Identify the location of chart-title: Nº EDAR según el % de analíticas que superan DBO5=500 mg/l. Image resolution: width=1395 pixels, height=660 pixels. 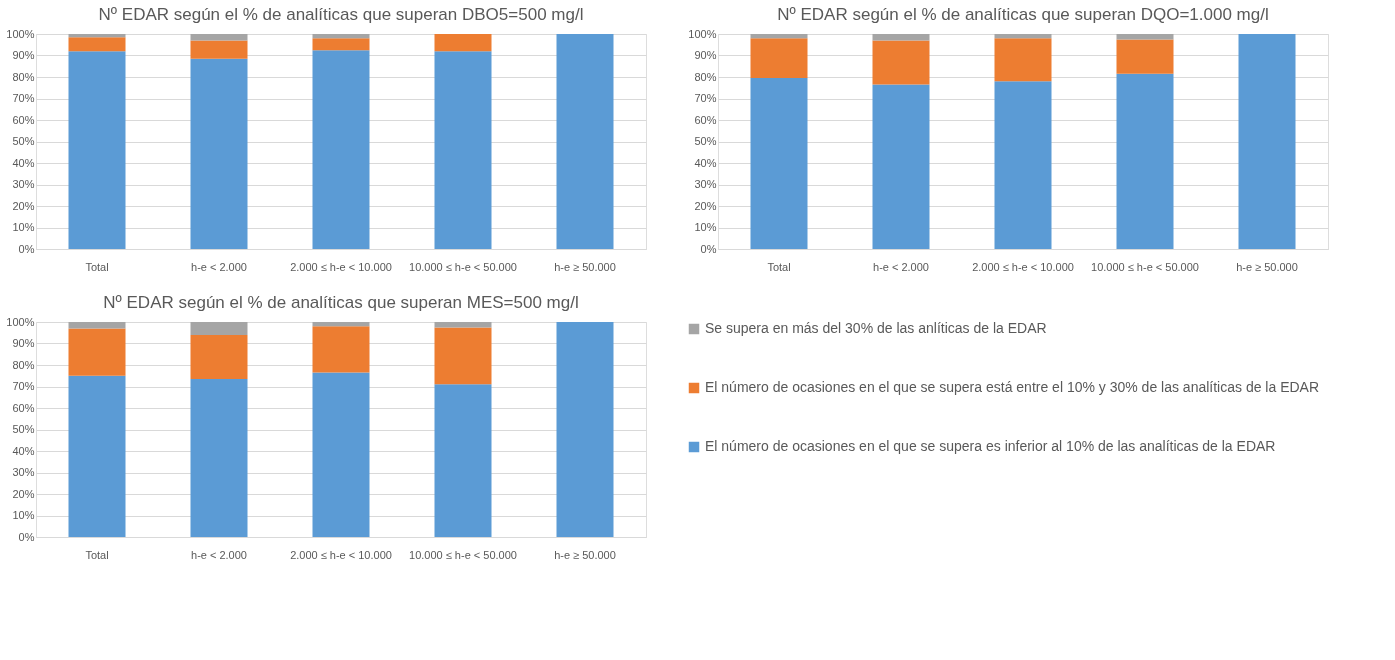
(341, 14).